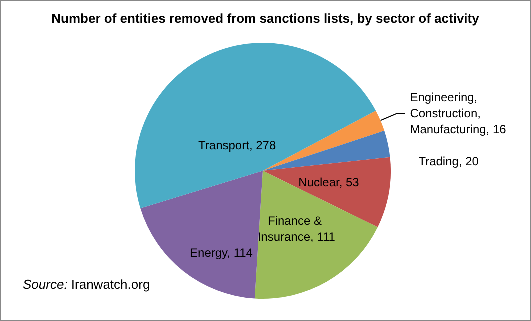  Describe the element at coordinates (449, 161) in the screenshot. I see `slice-label: Trading, 20` at that location.